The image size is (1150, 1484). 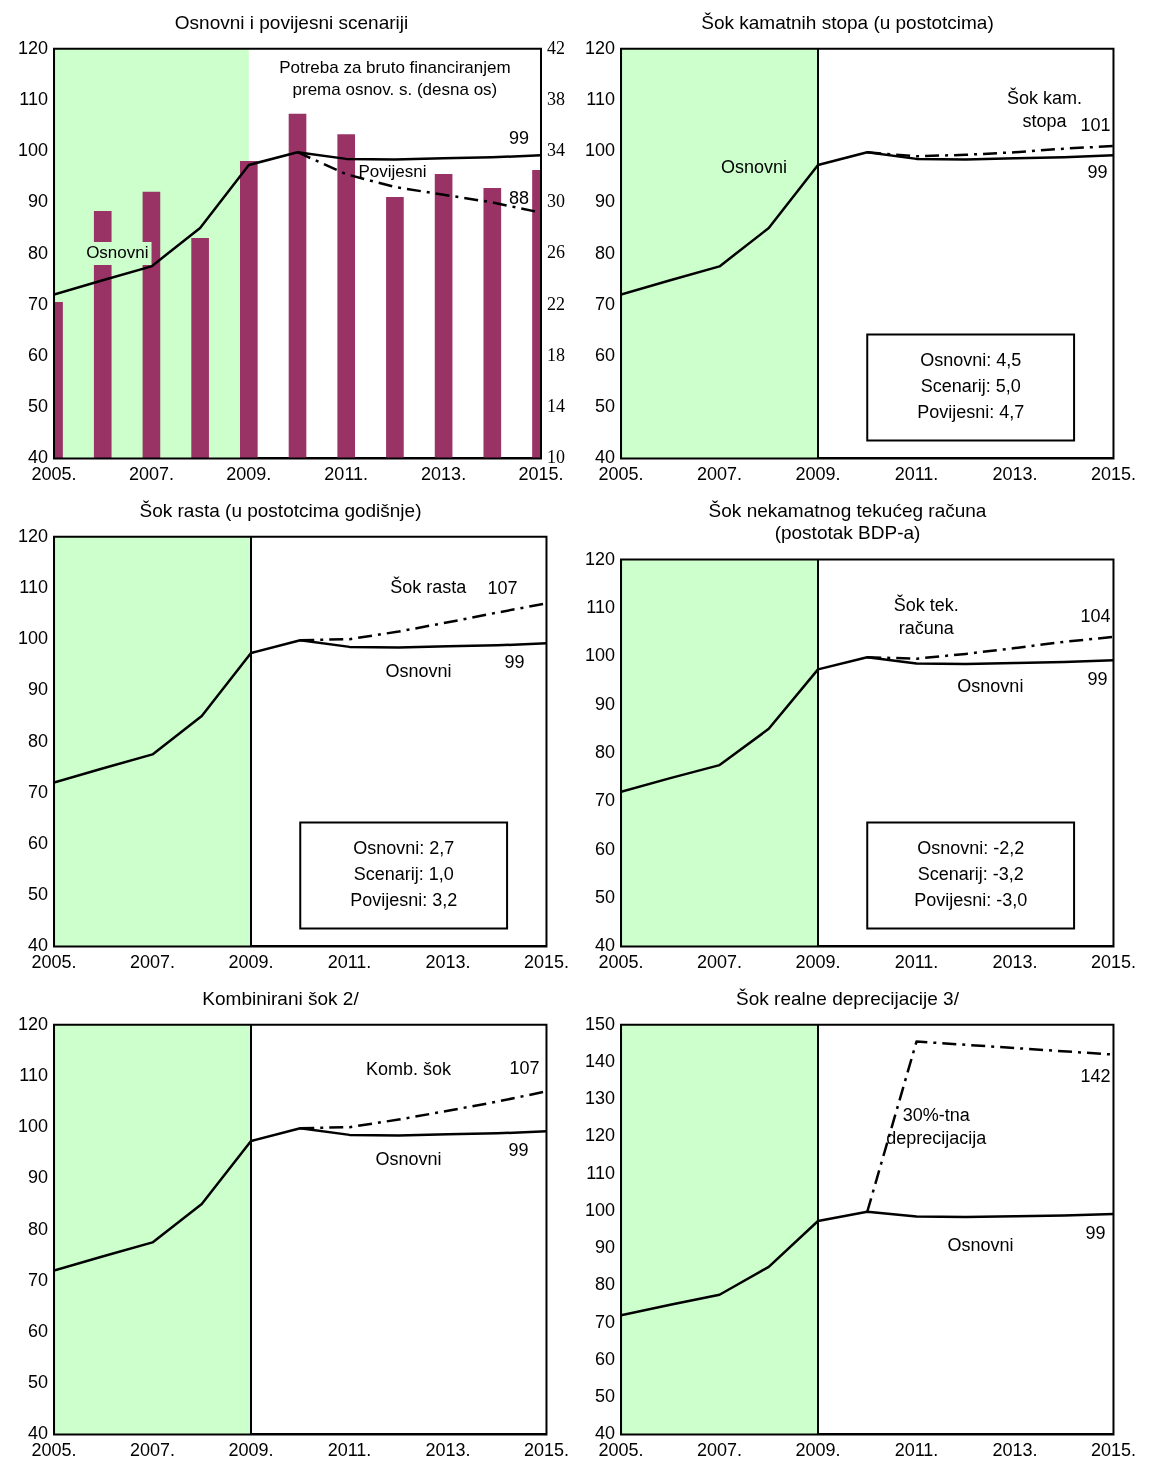 What do you see at coordinates (429, 586) in the screenshot?
I see `series-label: Šok rasta` at bounding box center [429, 586].